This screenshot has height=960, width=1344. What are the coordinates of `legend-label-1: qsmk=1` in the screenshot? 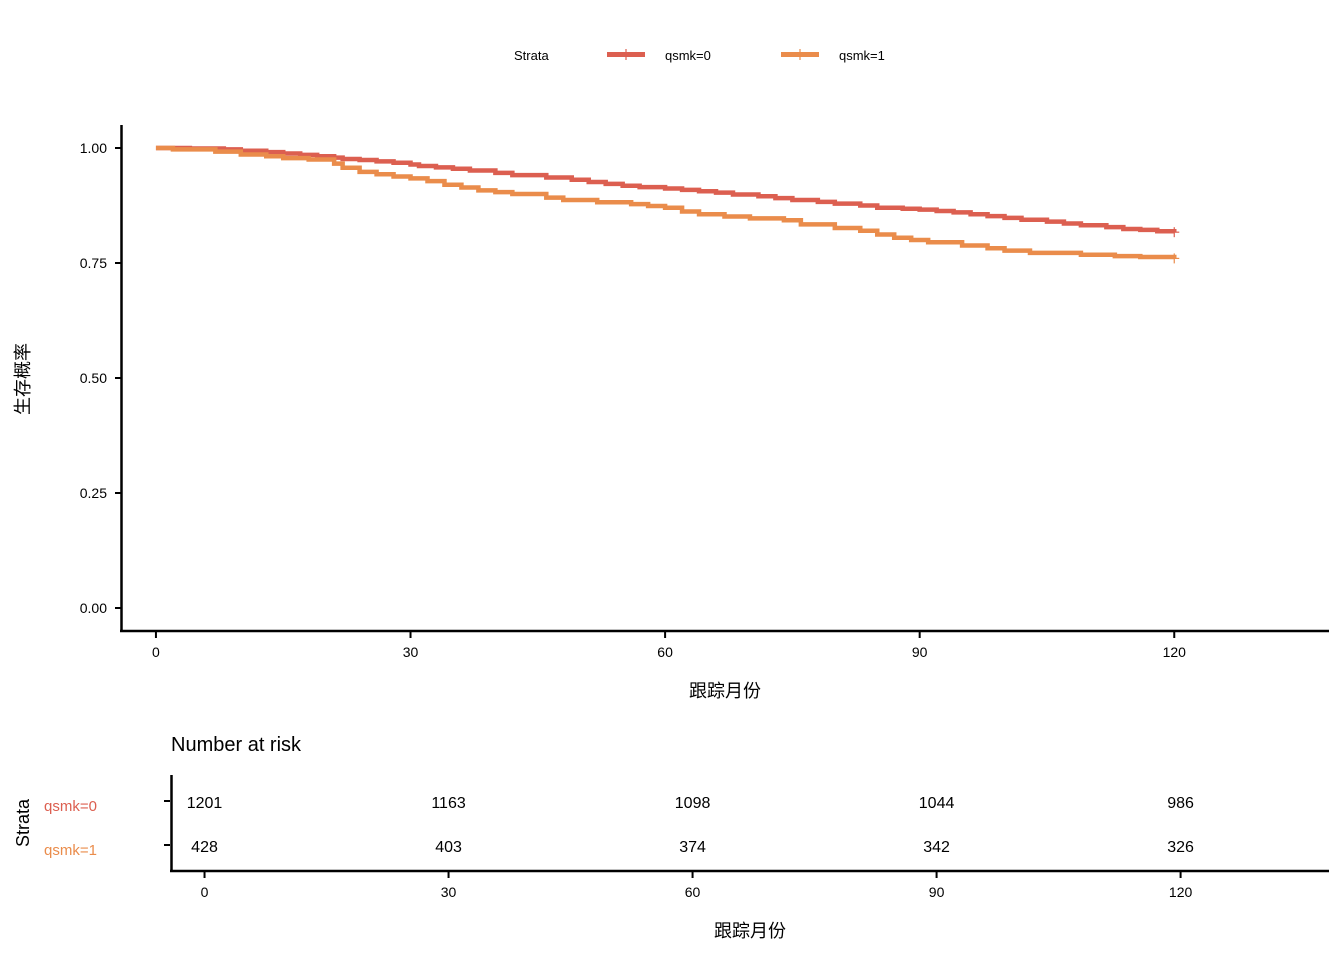 It's located at (862, 55).